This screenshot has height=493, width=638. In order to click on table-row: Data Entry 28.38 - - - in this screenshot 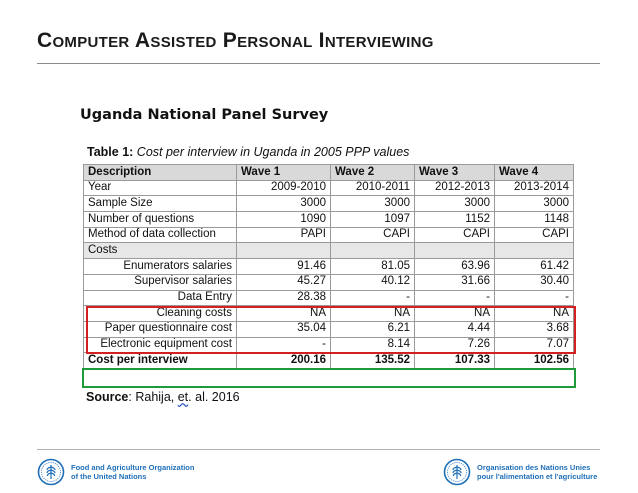, I will do `click(328, 298)`.